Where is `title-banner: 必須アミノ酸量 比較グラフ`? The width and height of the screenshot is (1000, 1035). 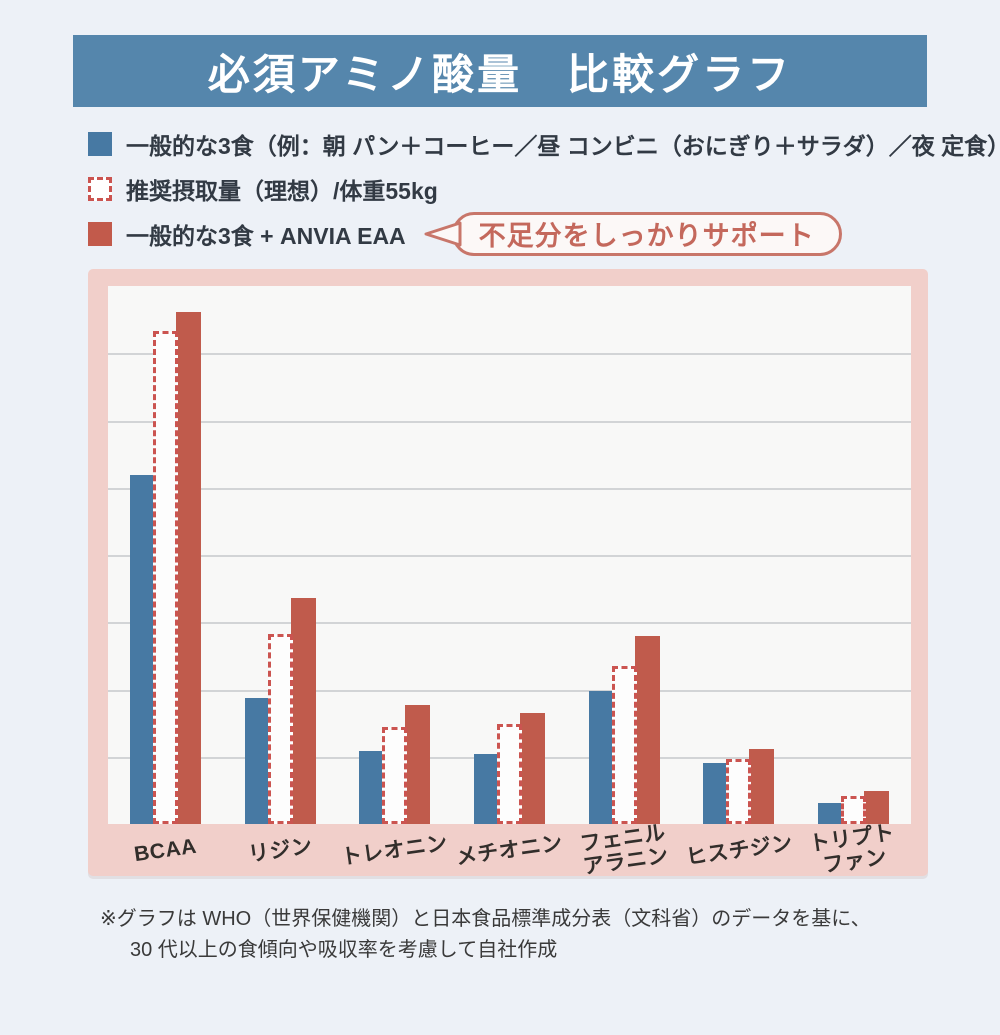 title-banner: 必須アミノ酸量 比較グラフ is located at coordinates (500, 71).